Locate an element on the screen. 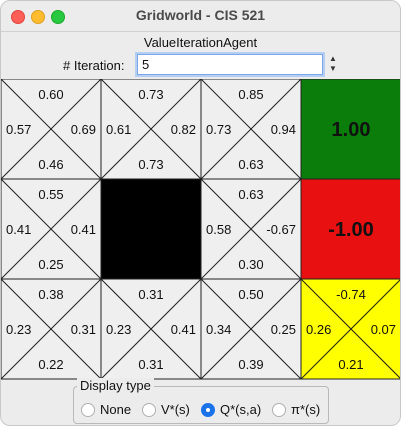 The width and height of the screenshot is (401, 426). q-value-west: 0.41 is located at coordinates (18, 229).